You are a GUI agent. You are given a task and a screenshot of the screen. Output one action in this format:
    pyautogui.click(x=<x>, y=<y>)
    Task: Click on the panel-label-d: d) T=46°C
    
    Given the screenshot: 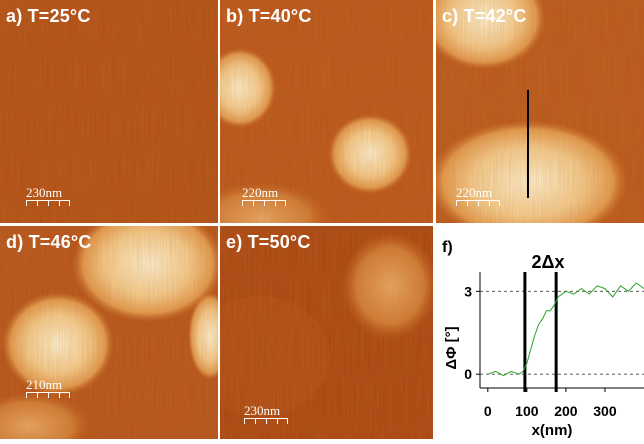 What is the action you would take?
    pyautogui.click(x=49, y=242)
    